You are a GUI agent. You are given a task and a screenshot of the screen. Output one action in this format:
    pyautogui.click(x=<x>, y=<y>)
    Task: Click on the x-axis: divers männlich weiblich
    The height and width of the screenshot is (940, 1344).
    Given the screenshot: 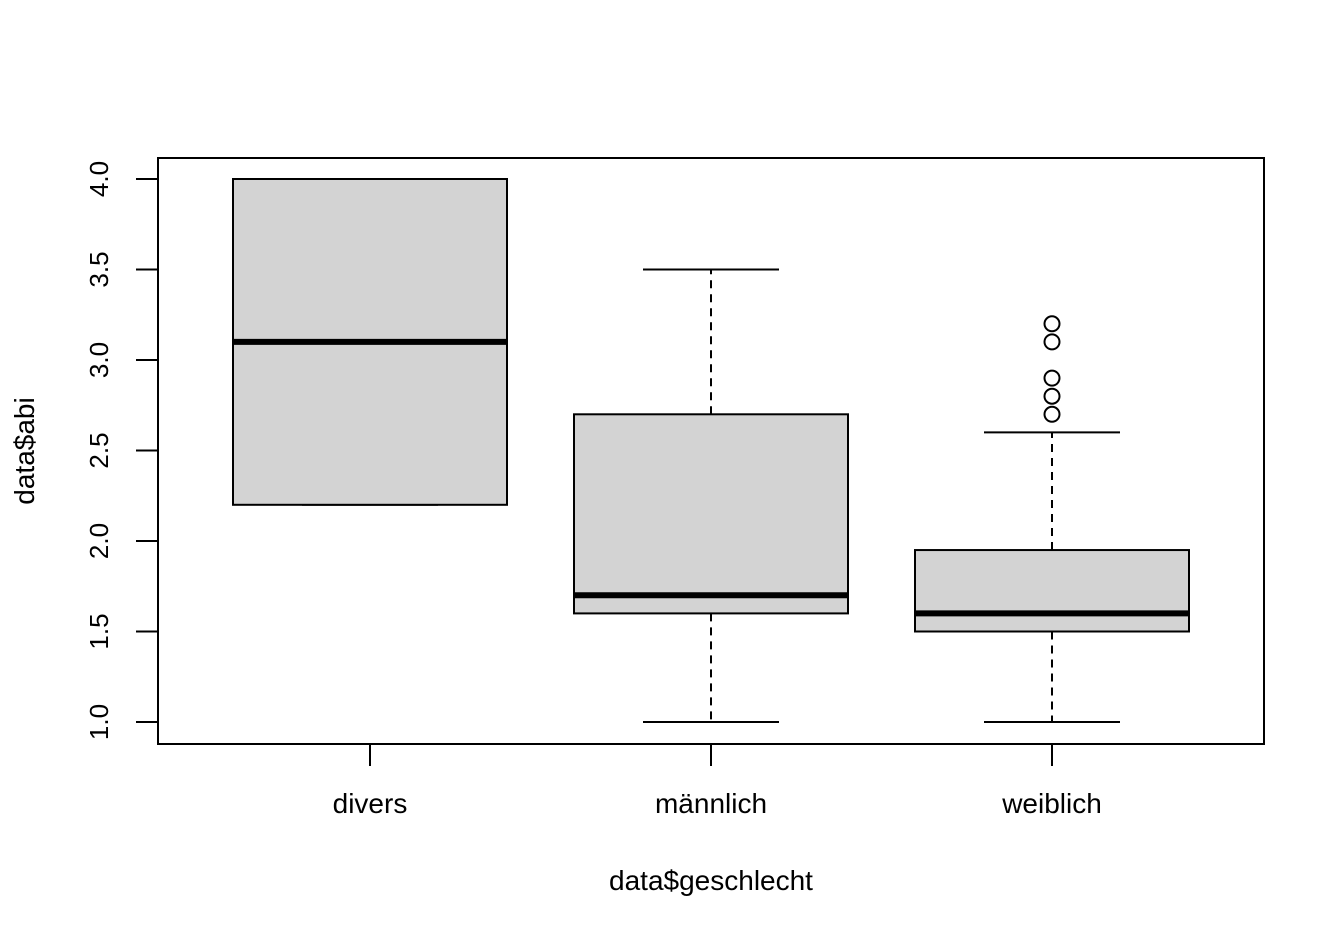 What is the action you would take?
    pyautogui.click(x=717, y=781)
    